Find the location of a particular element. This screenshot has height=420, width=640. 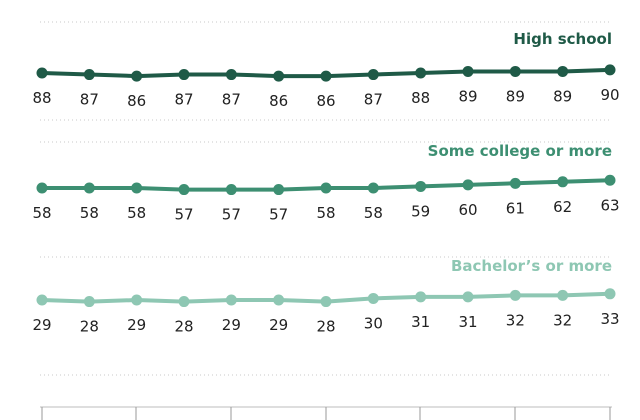

data-label: 30 is located at coordinates (373, 323).